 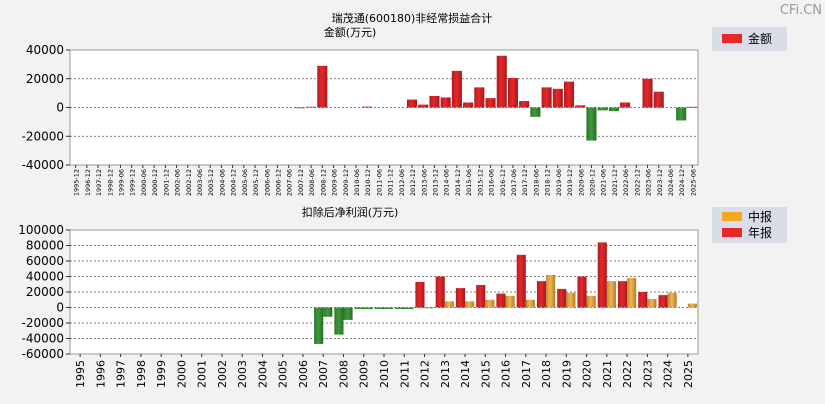 What do you see at coordinates (121, 374) in the screenshot?
I see `chart2-x-tick-label: 1997` at bounding box center [121, 374].